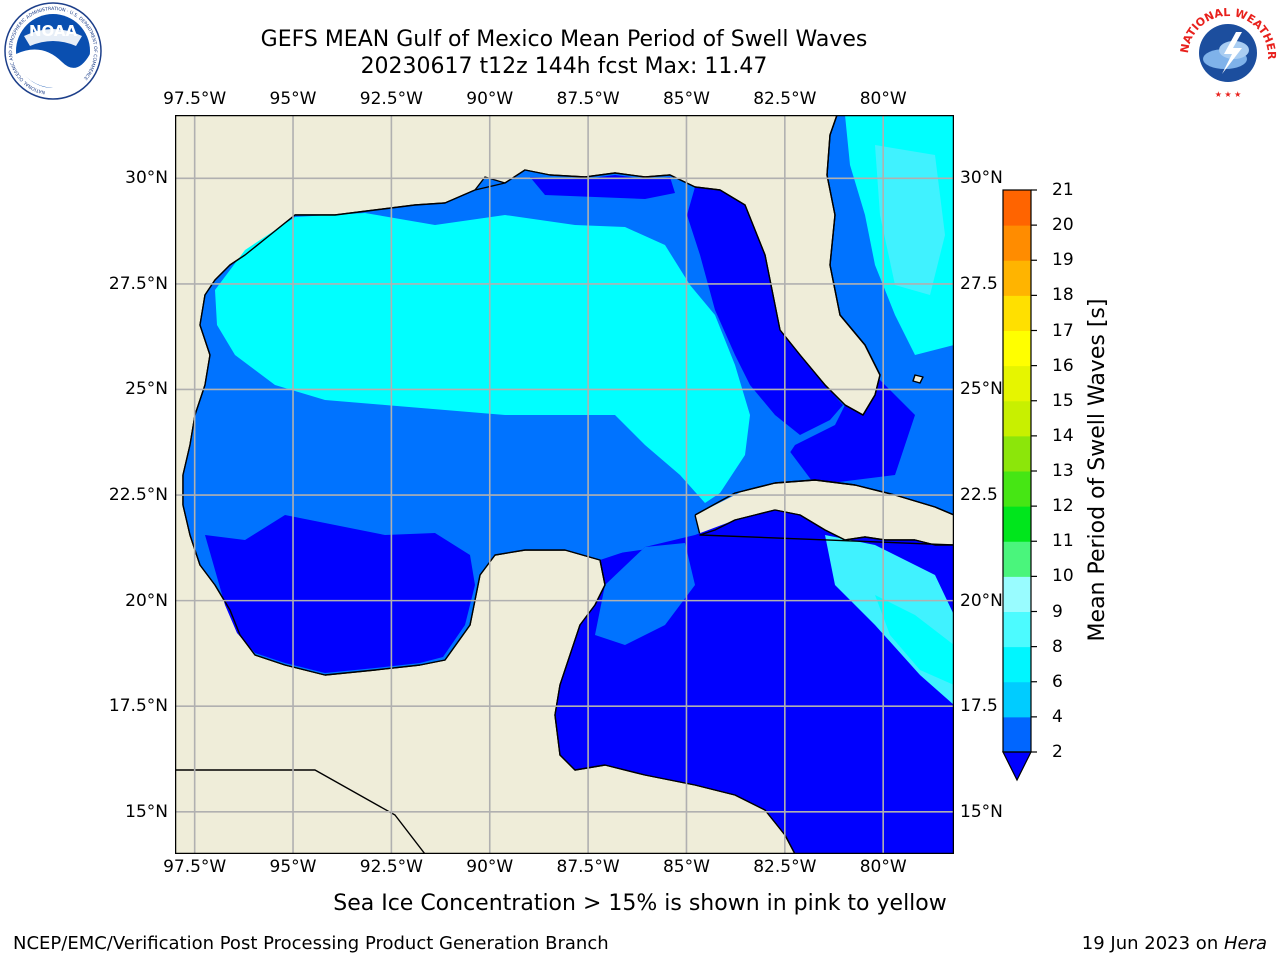  Describe the element at coordinates (979, 495) in the screenshot. I see `latitude-label: 22.5` at that location.